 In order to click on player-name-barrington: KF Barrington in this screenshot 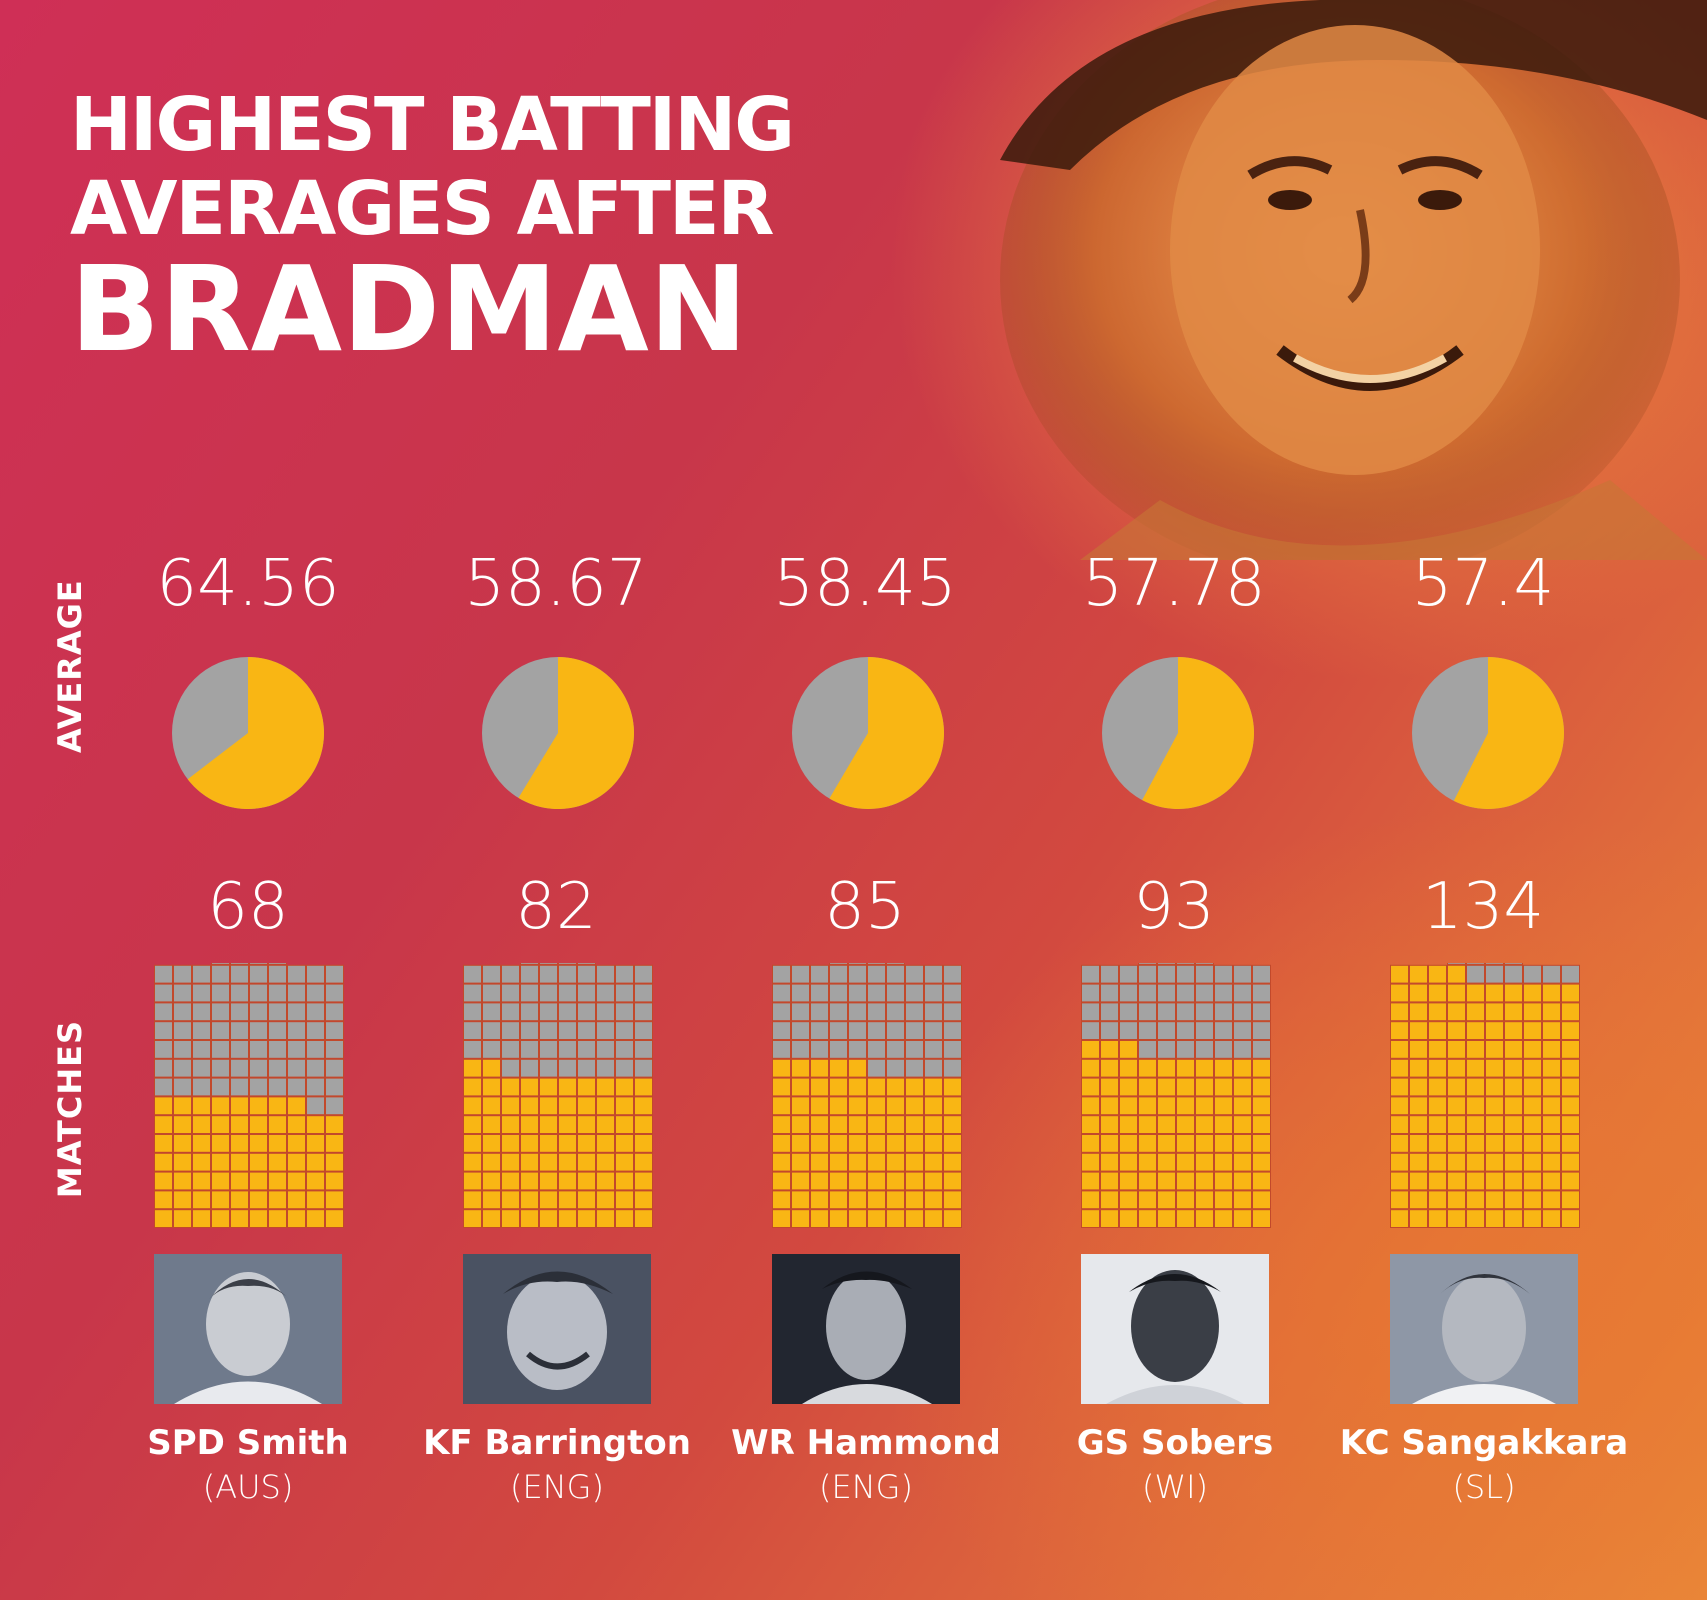, I will do `click(557, 1443)`.